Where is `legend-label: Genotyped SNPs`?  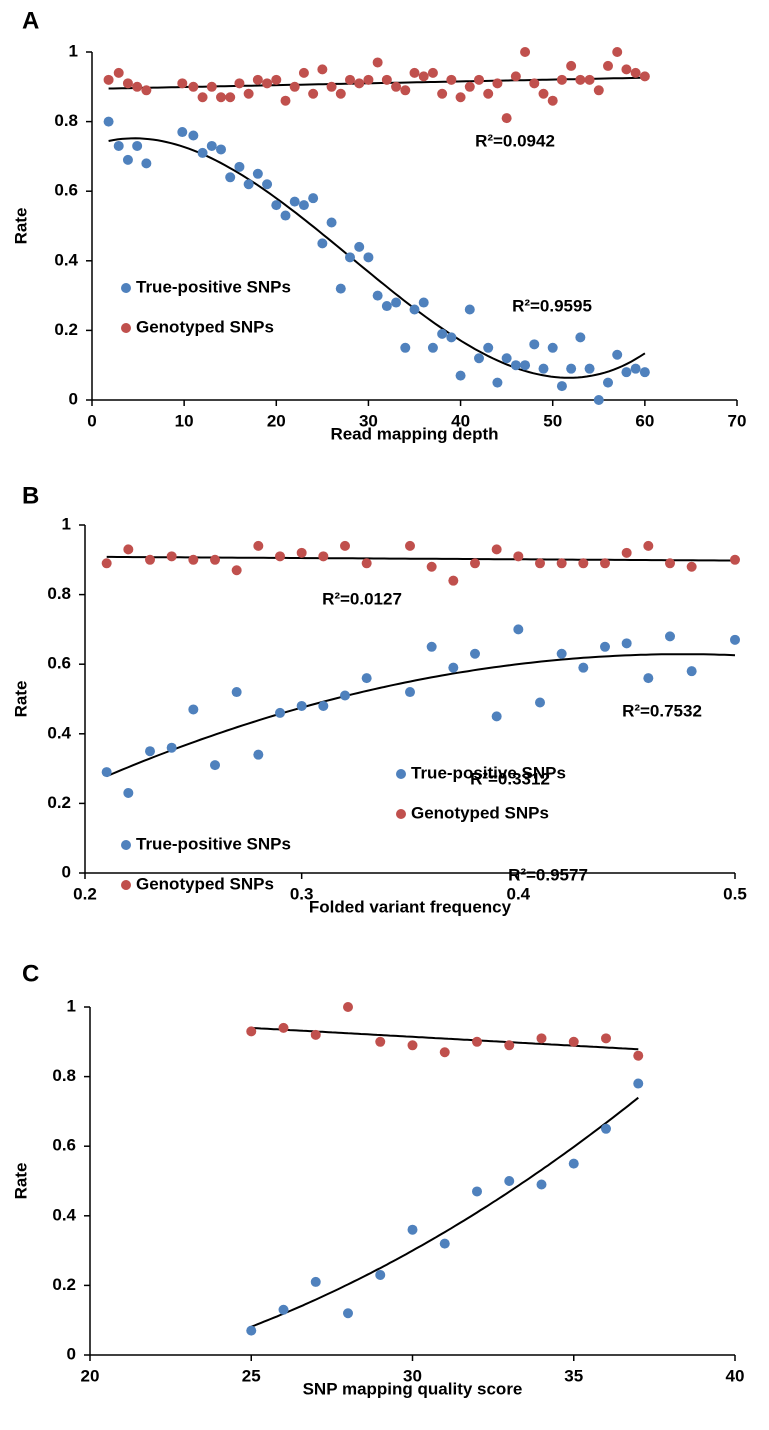
legend-label: Genotyped SNPs is located at coordinates (205, 883).